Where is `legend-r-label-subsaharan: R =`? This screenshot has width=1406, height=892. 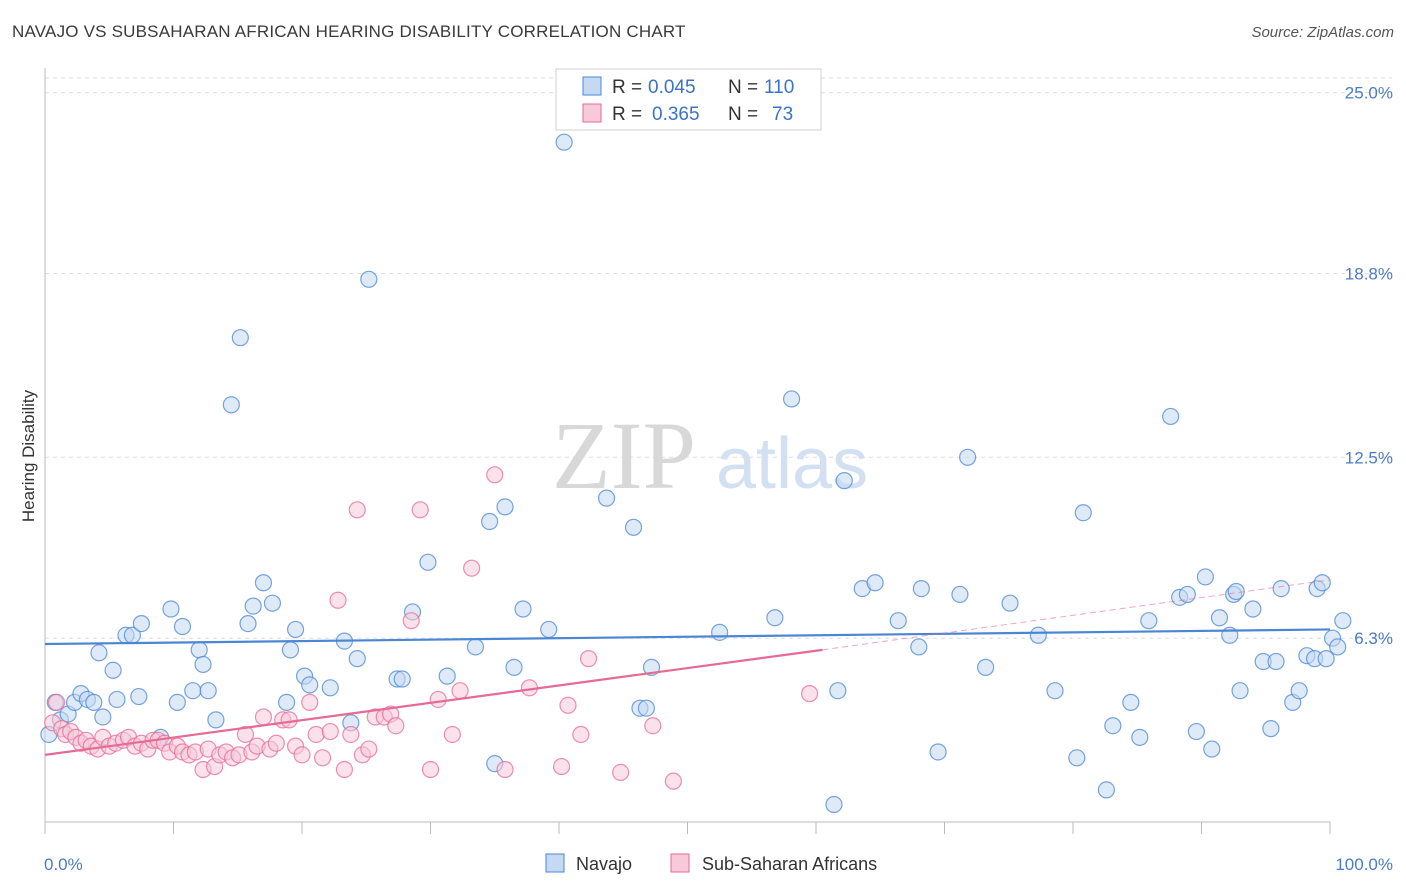 legend-r-label-subsaharan: R = is located at coordinates (627, 114).